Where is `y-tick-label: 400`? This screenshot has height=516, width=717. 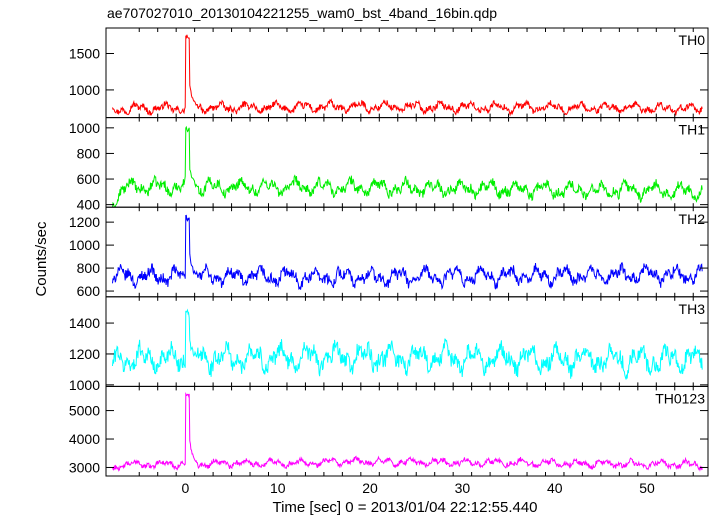 y-tick-label: 400 is located at coordinates (89, 205).